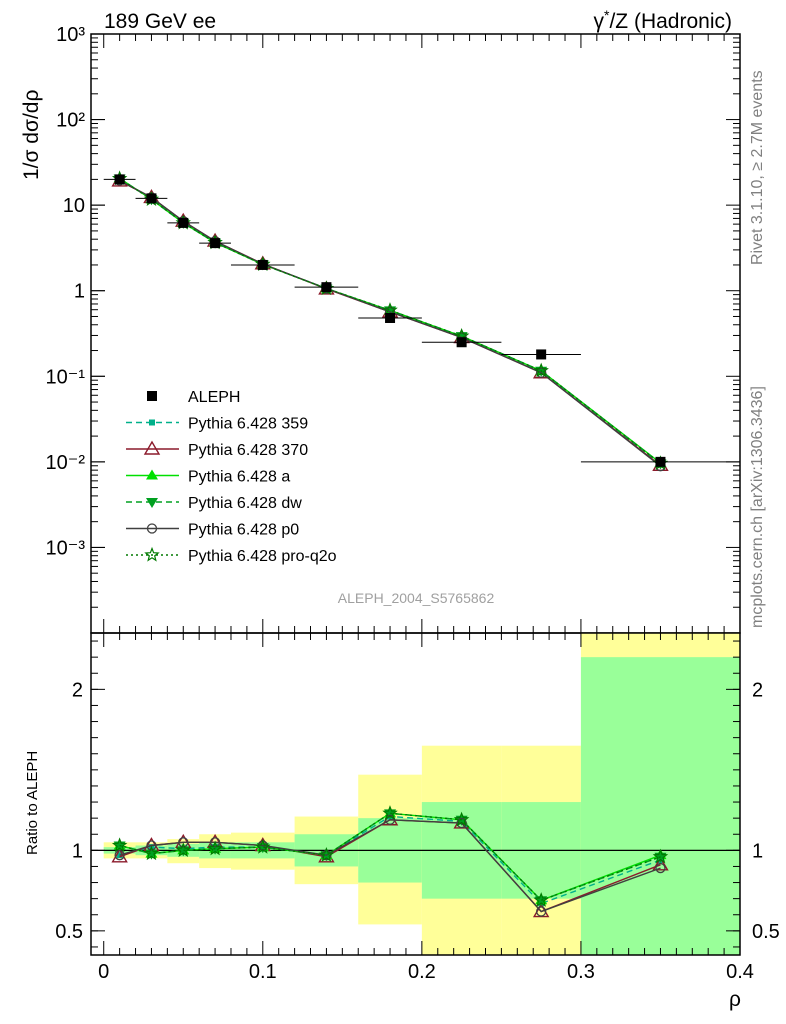  What do you see at coordinates (239, 477) in the screenshot?
I see `legend-label-pa: Pythia 6.428 a` at bounding box center [239, 477].